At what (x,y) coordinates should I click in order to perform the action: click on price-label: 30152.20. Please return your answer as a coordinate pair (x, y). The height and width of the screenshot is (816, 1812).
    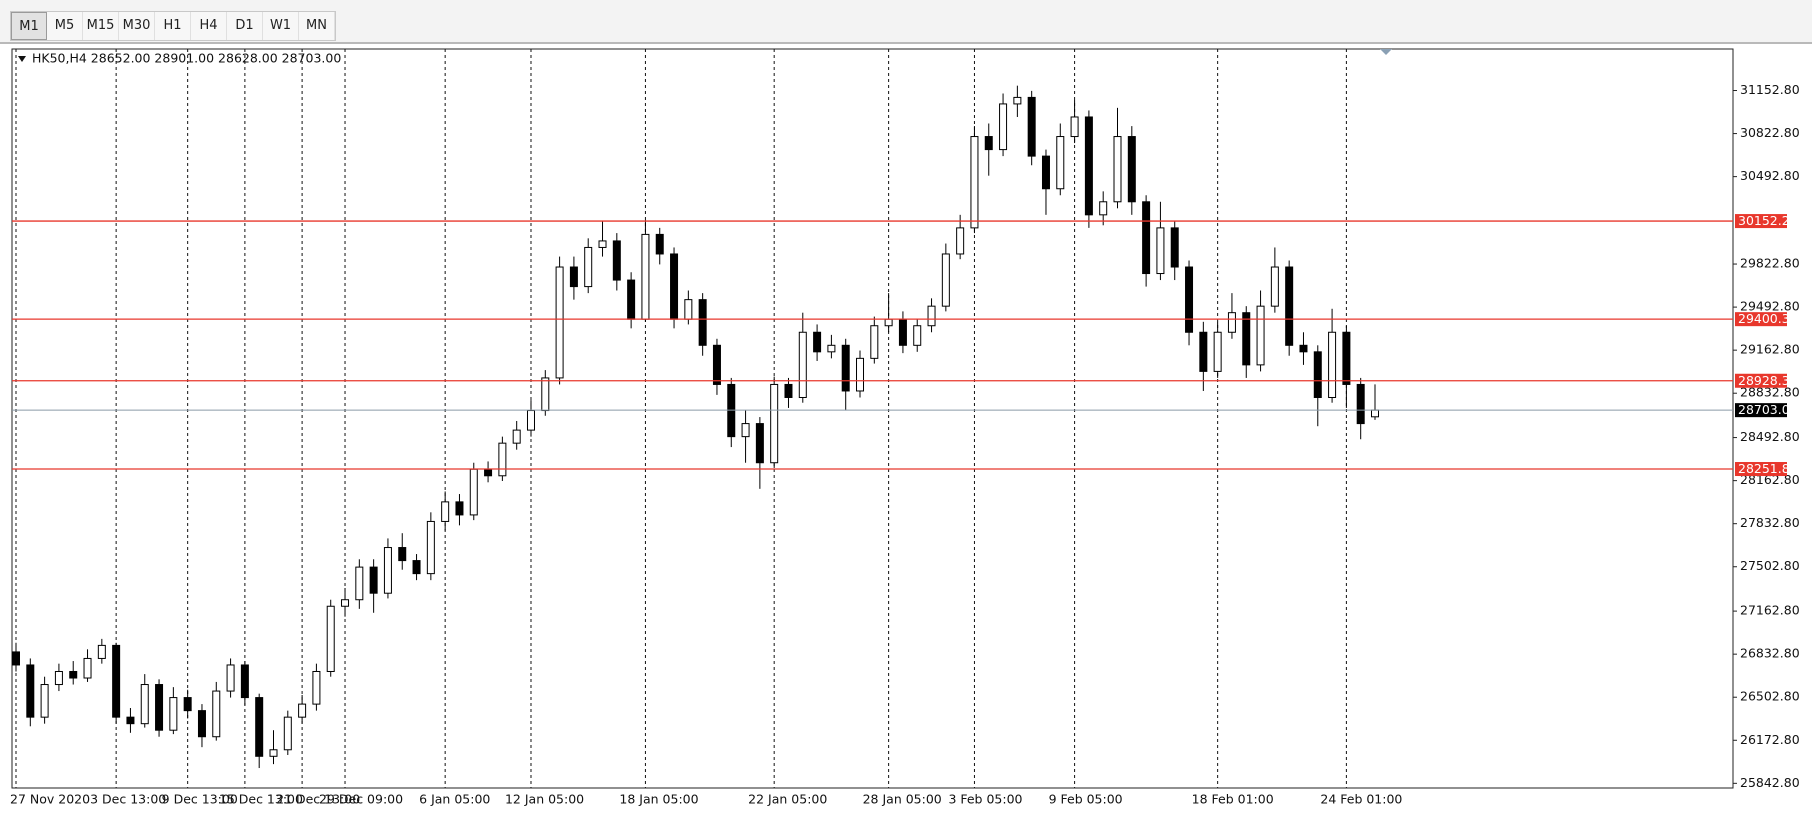
    Looking at the image, I should click on (1768, 220).